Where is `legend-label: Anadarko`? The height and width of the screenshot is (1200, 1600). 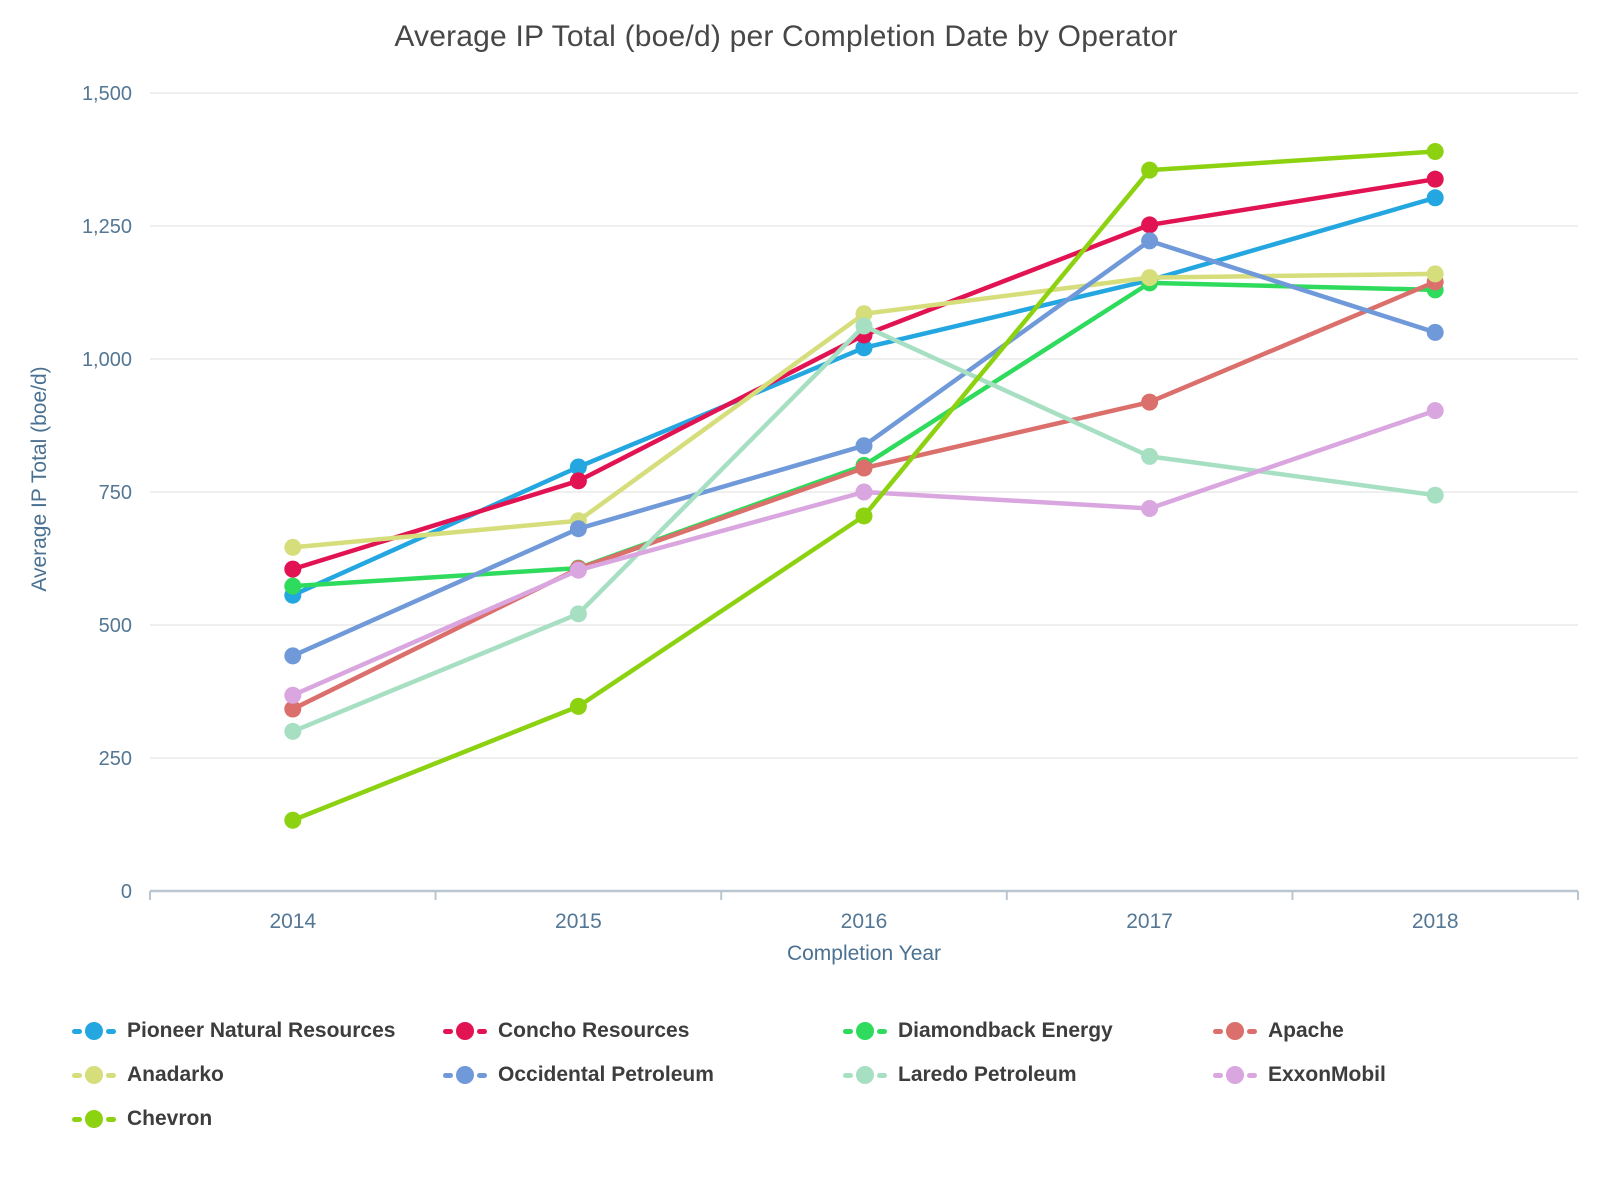 legend-label: Anadarko is located at coordinates (175, 1074).